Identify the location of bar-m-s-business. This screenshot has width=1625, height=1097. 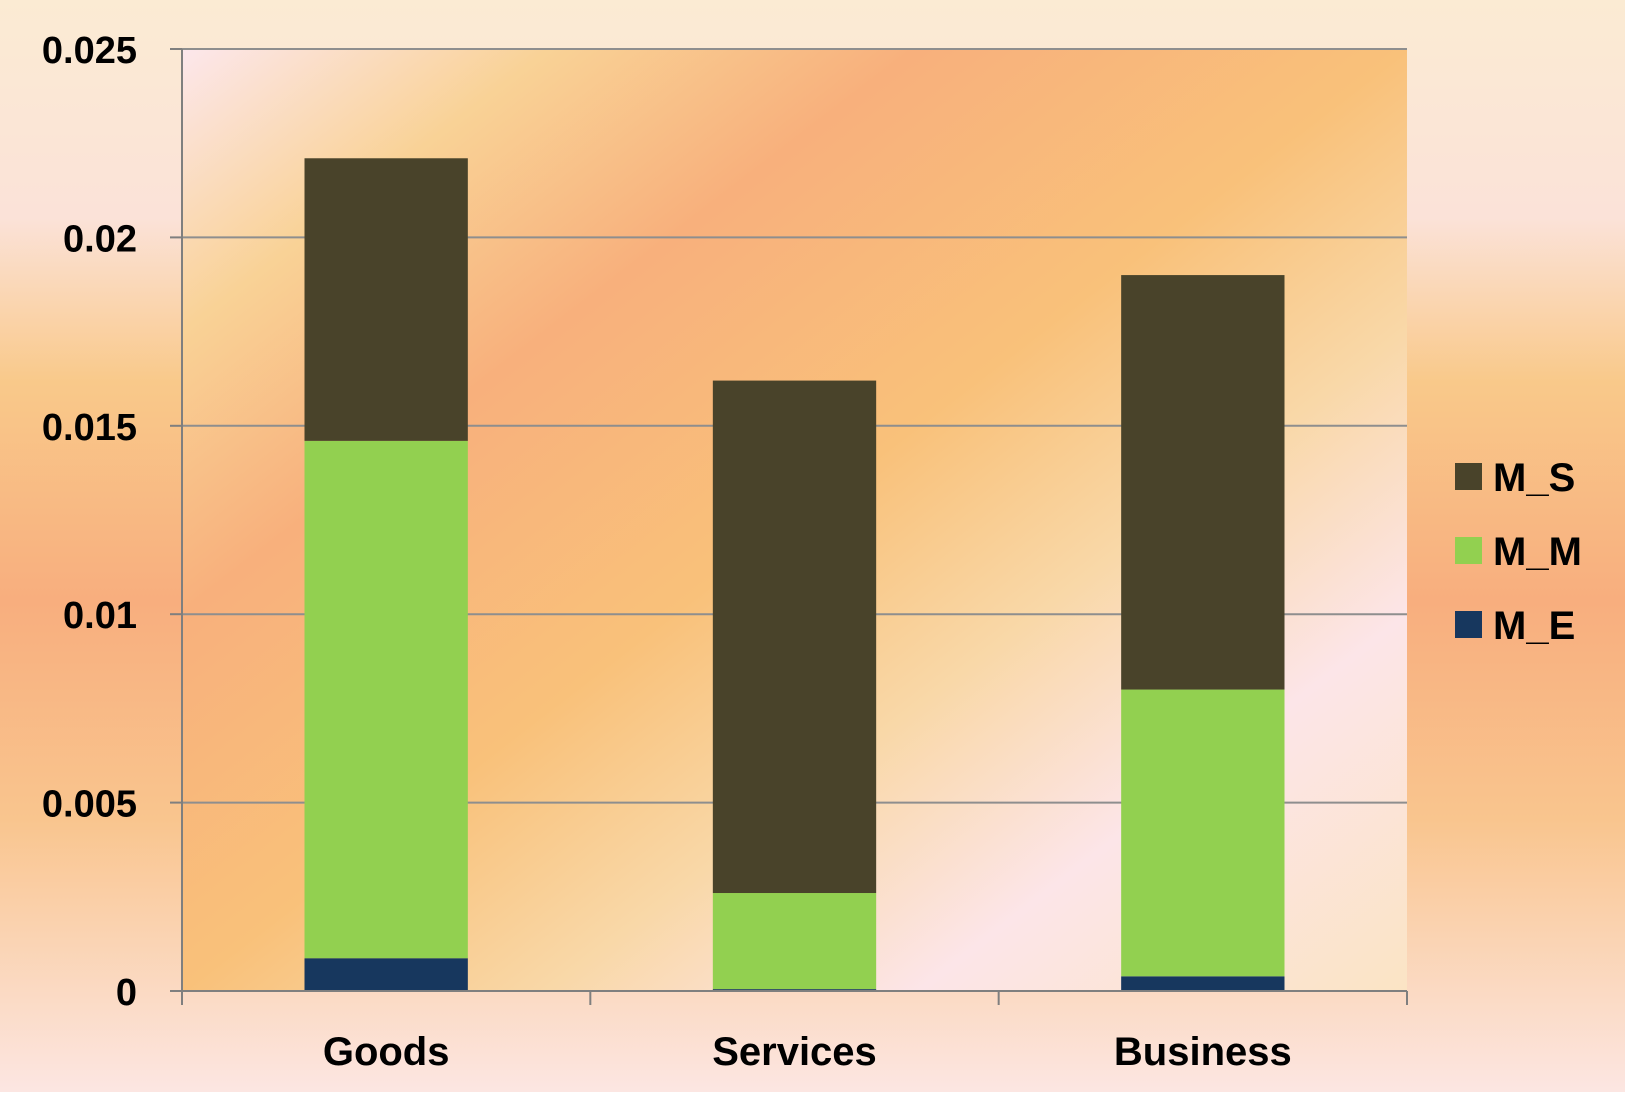
(1203, 482).